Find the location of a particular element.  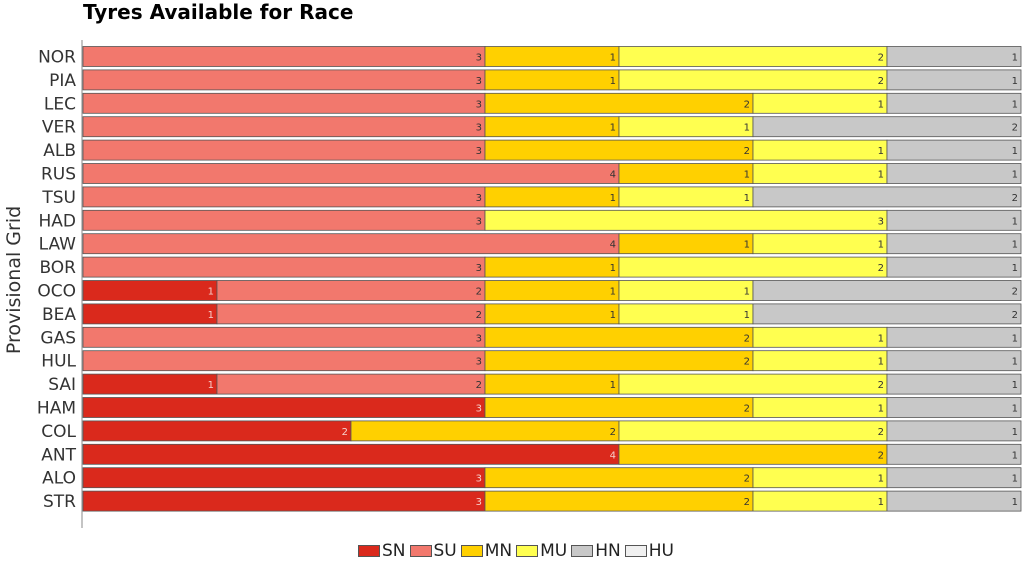

bar-value-label: 4 is located at coordinates (613, 455).